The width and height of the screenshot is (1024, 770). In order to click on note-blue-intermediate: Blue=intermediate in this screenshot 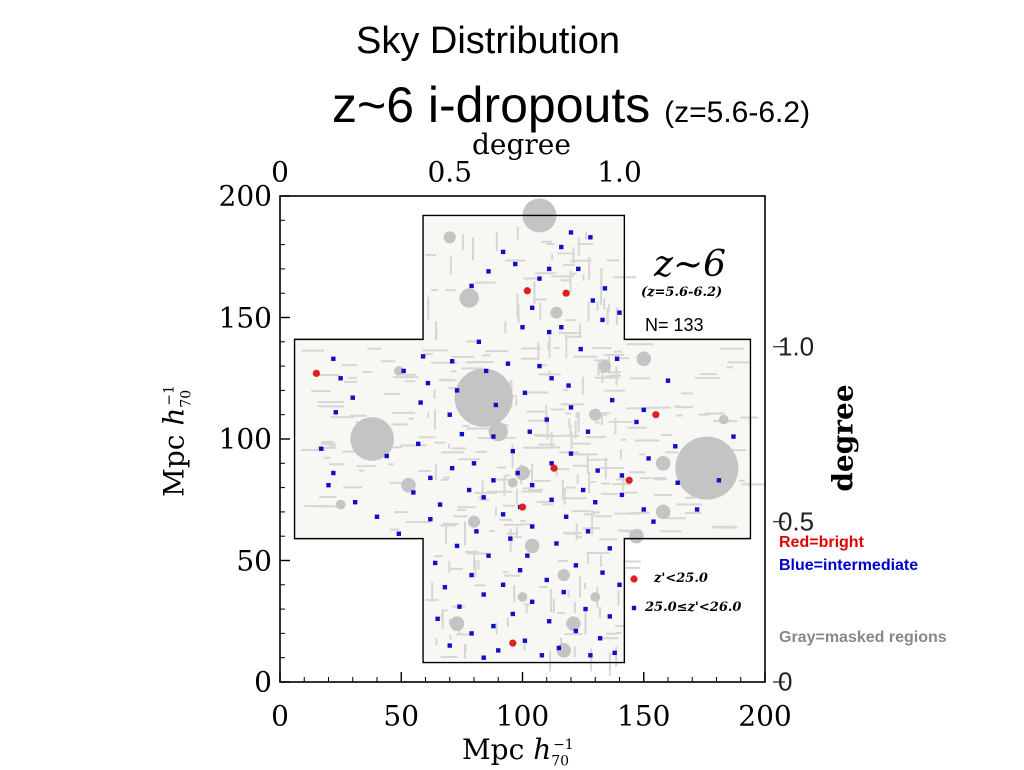, I will do `click(849, 565)`.